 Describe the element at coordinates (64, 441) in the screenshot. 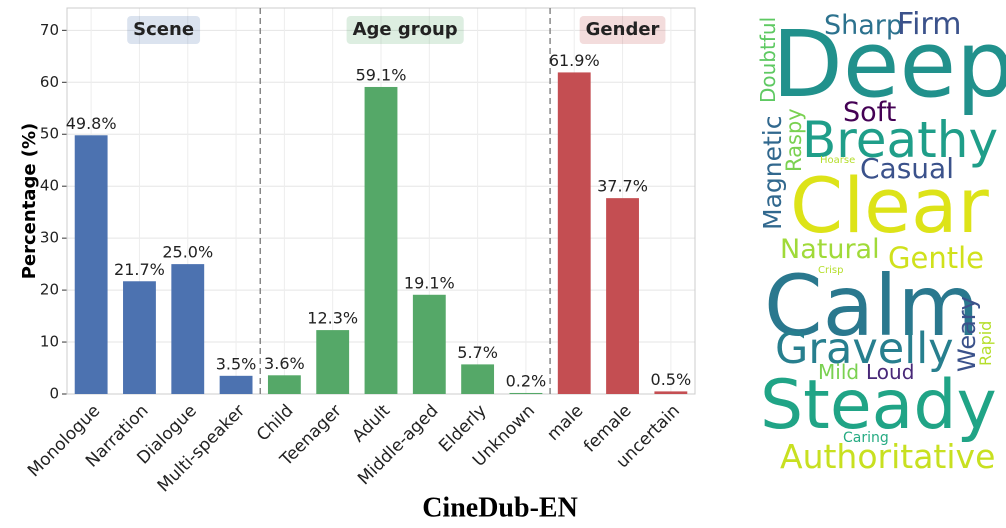

I see `x-tick-label: Monologue` at that location.